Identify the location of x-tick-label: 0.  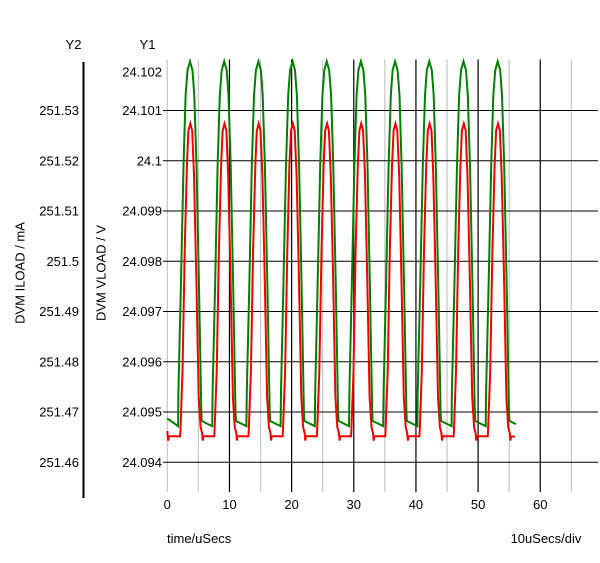
(167, 504).